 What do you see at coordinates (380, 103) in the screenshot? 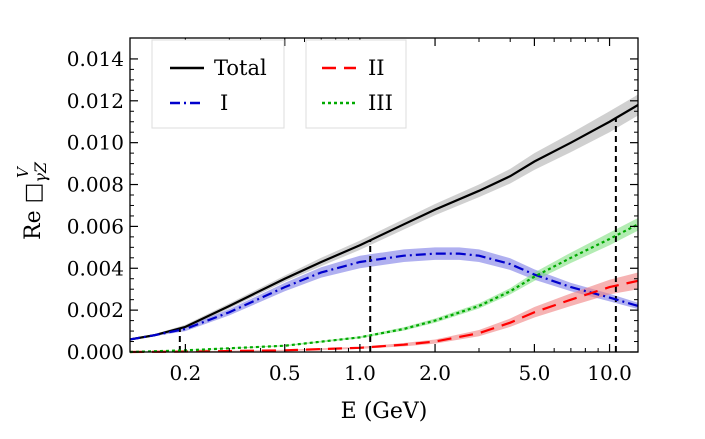
I see `legend-label-4: III` at bounding box center [380, 103].